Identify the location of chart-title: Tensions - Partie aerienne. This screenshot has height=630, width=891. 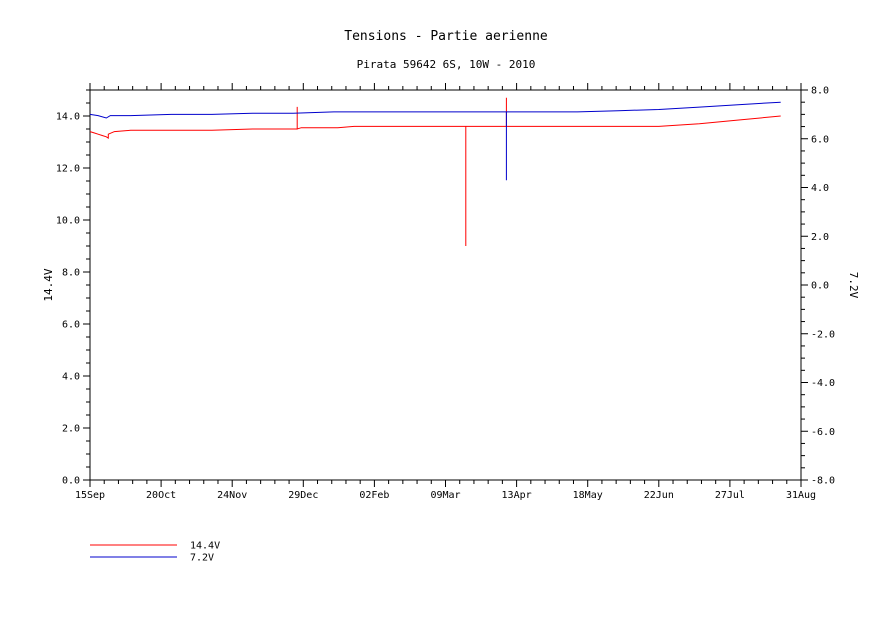
(446, 36).